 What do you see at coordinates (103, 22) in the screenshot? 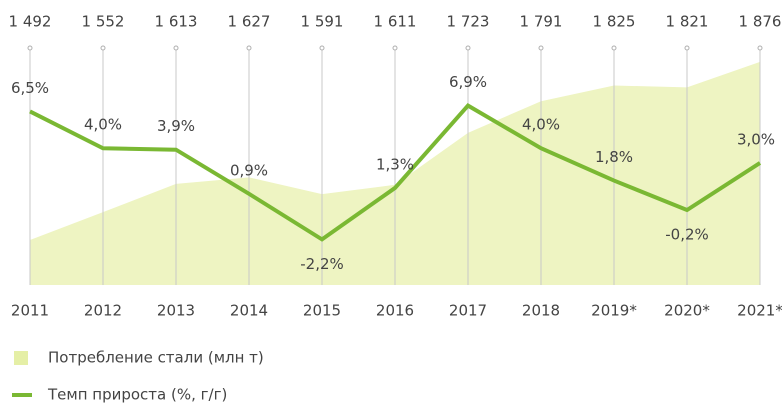
I see `area-value-label: 1 552` at bounding box center [103, 22].